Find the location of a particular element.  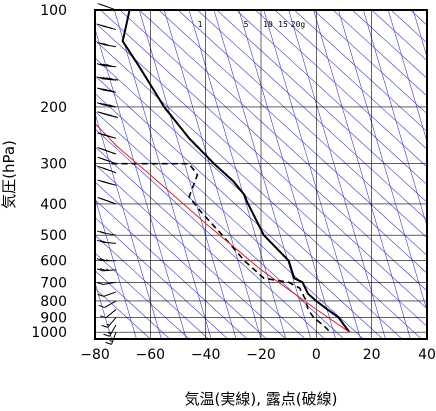

wind-barbs is located at coordinates (107, 174).